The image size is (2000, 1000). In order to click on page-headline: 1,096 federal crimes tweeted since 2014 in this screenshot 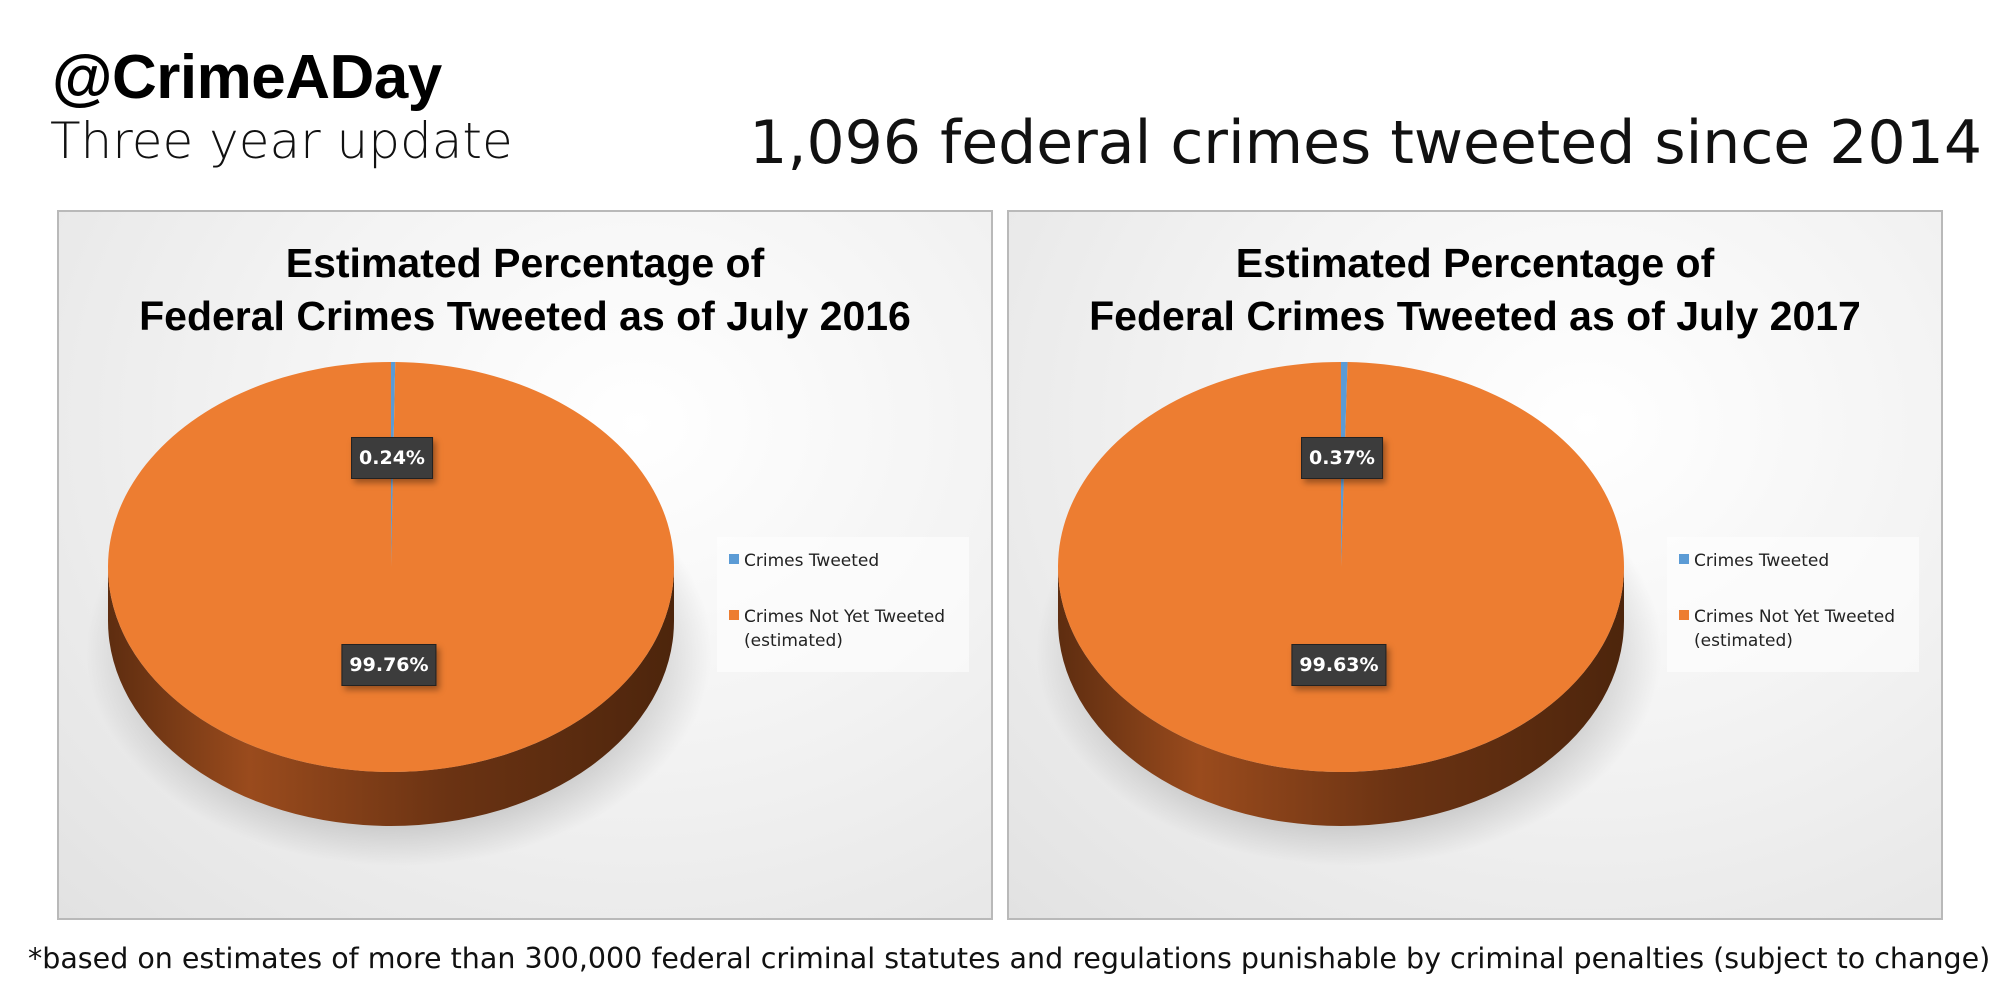, I will do `click(1365, 143)`.